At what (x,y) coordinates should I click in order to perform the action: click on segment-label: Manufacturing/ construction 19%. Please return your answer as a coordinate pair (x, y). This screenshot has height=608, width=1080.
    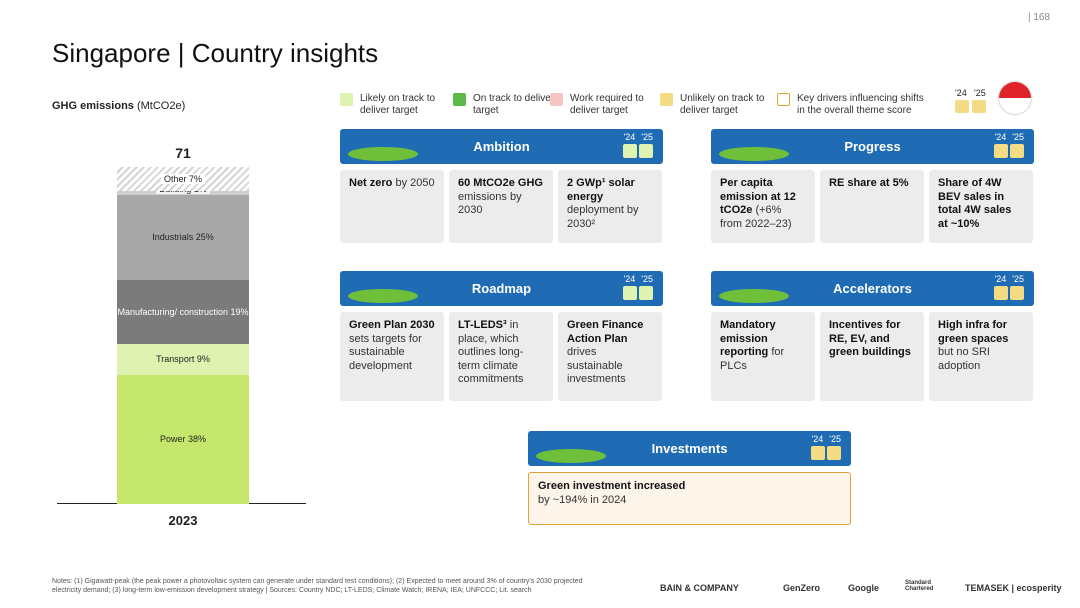
    Looking at the image, I should click on (182, 312).